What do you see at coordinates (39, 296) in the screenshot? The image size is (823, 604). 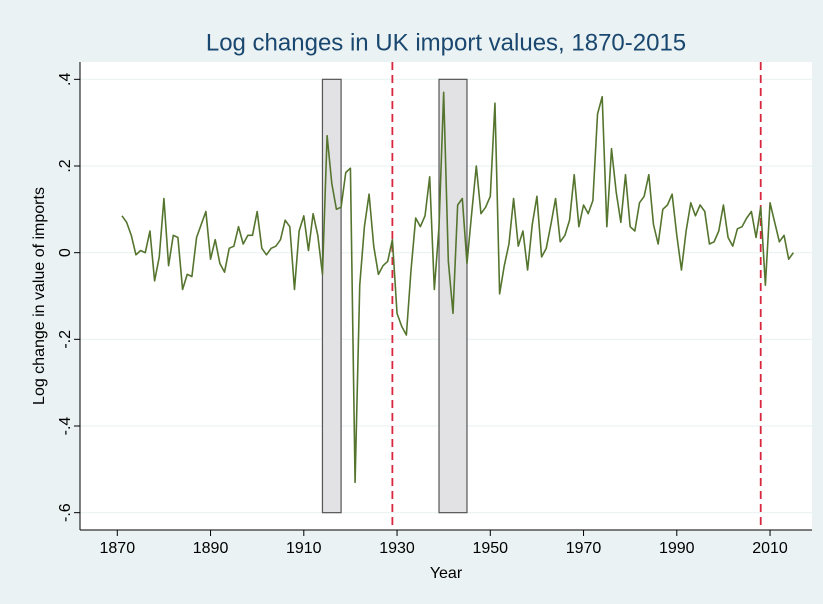 I see `y-axis-label: Log change in value of imports` at bounding box center [39, 296].